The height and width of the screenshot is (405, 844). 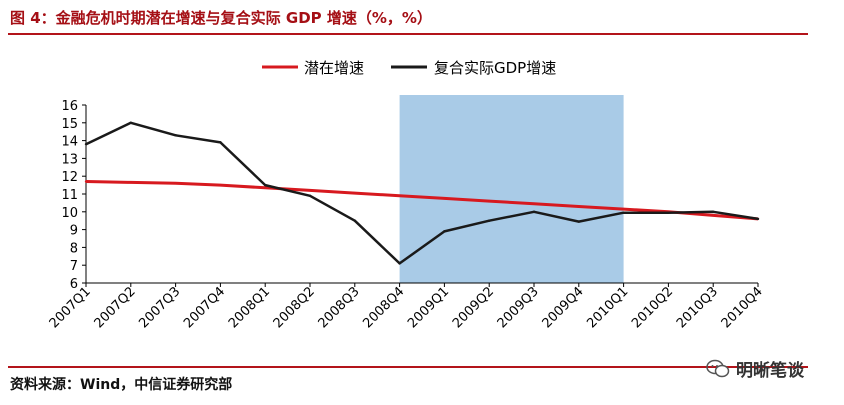 I want to click on x-tick-label: 2007Q3, so click(x=159, y=307).